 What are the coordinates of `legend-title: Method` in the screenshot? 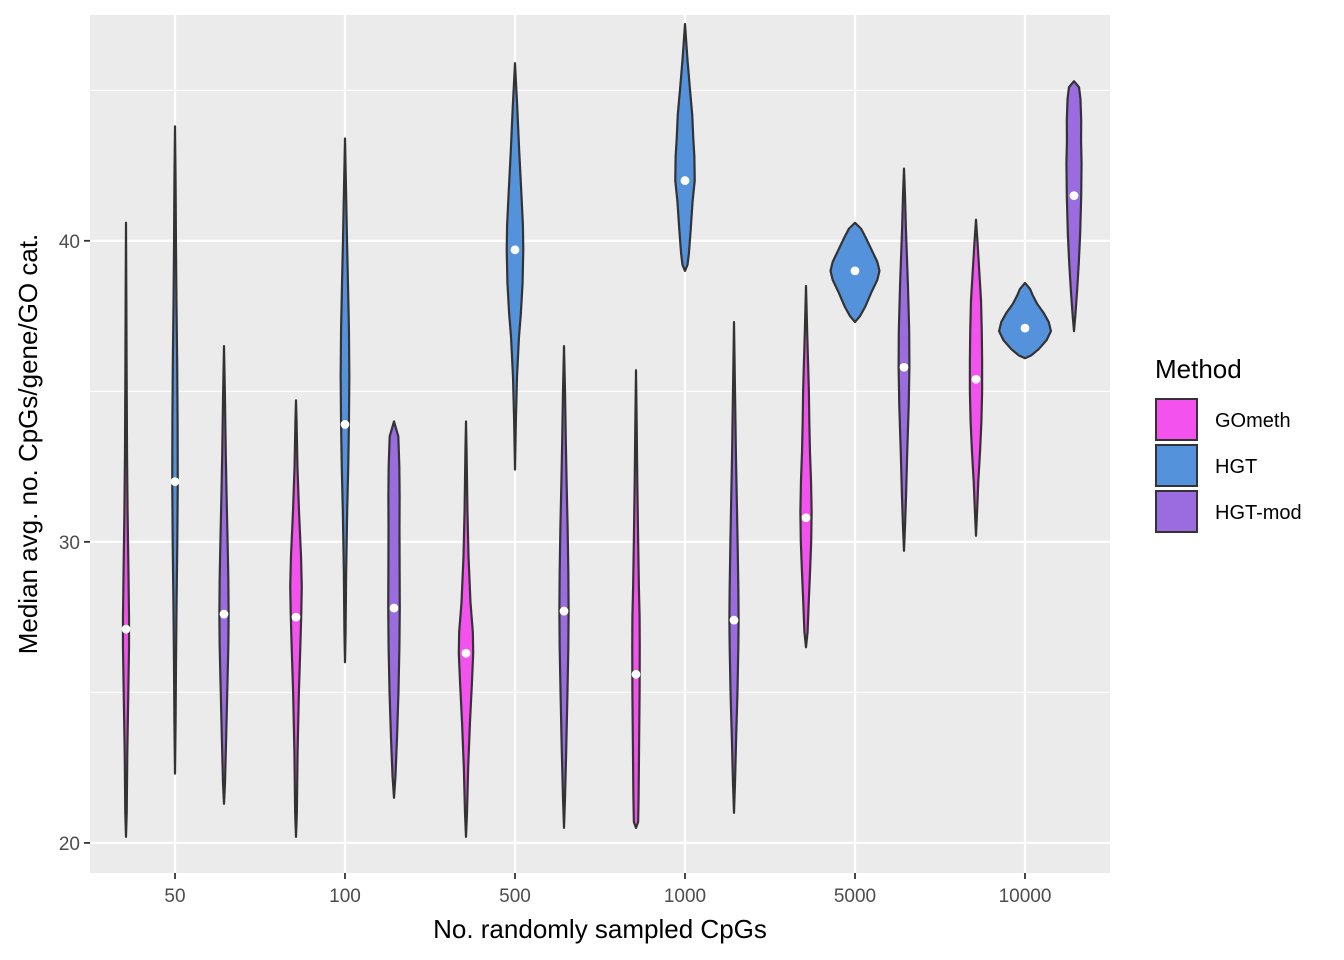 It's located at (1198, 369).